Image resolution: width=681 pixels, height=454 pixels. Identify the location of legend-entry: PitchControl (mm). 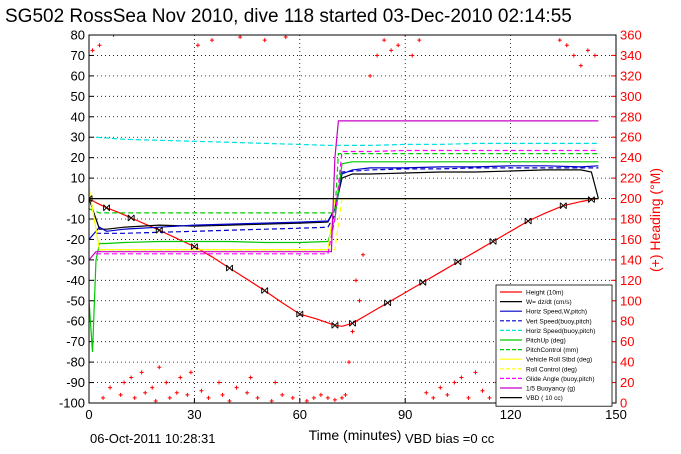
(552, 350).